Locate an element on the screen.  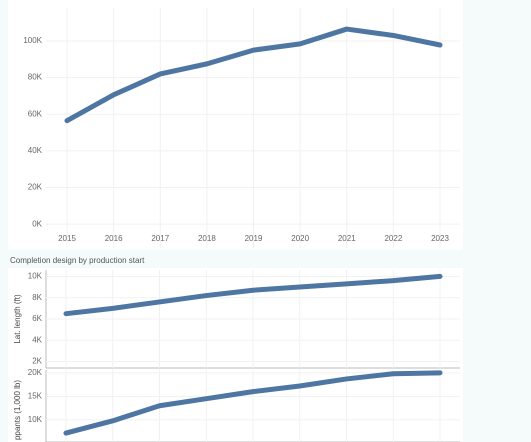
y-axis-title: ppants (1,000 lb) is located at coordinates (17, 410).